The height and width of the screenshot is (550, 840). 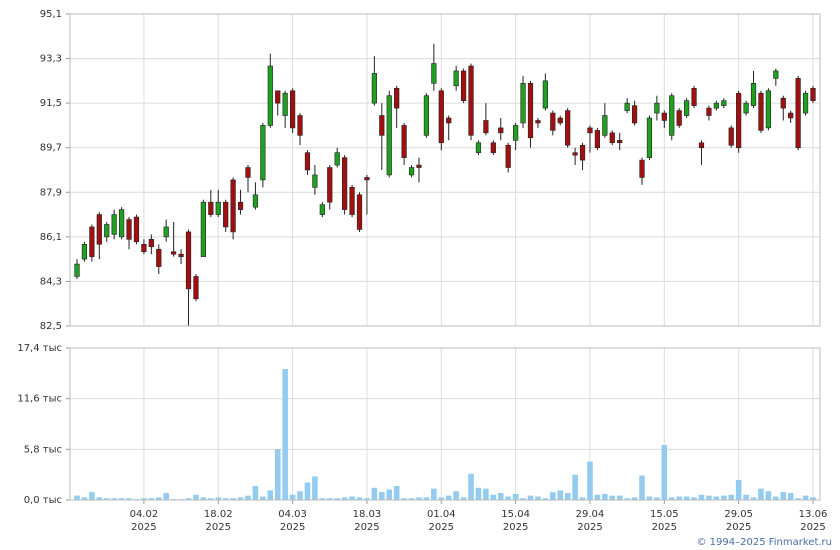 What do you see at coordinates (738, 514) in the screenshot?
I see `x-tick-label: 29.05` at bounding box center [738, 514].